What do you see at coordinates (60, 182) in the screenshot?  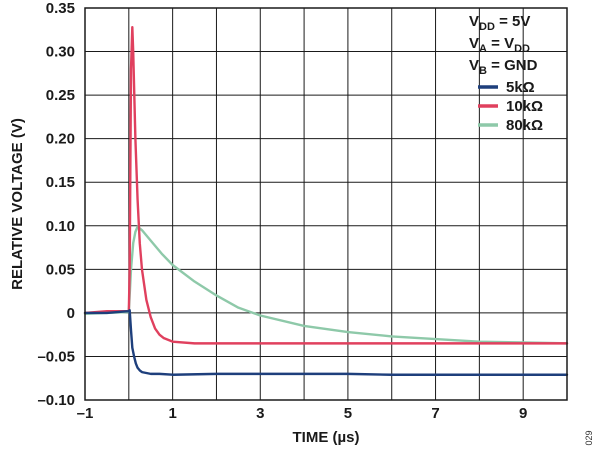 I see `y-tick-label: 0.15` at bounding box center [60, 182].